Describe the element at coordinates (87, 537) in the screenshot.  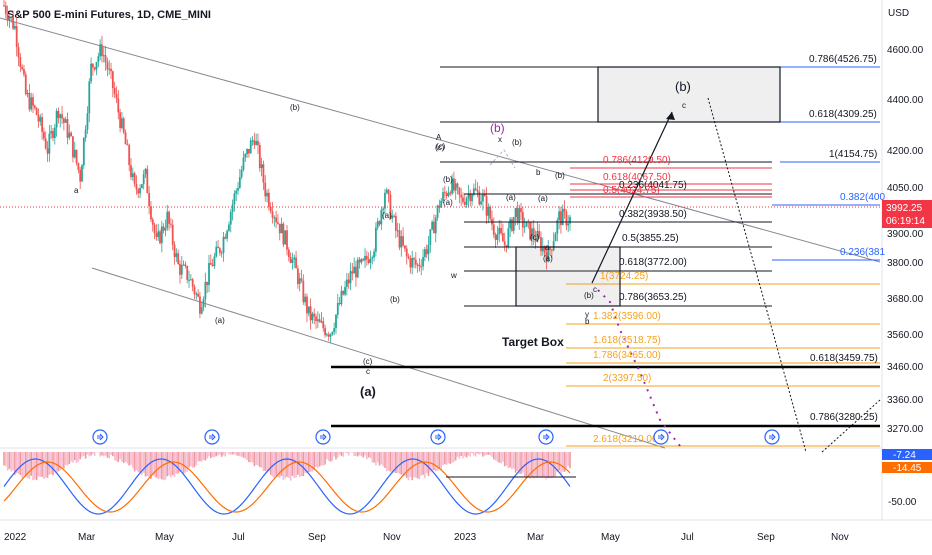
I see `time-tick: Mar` at that location.